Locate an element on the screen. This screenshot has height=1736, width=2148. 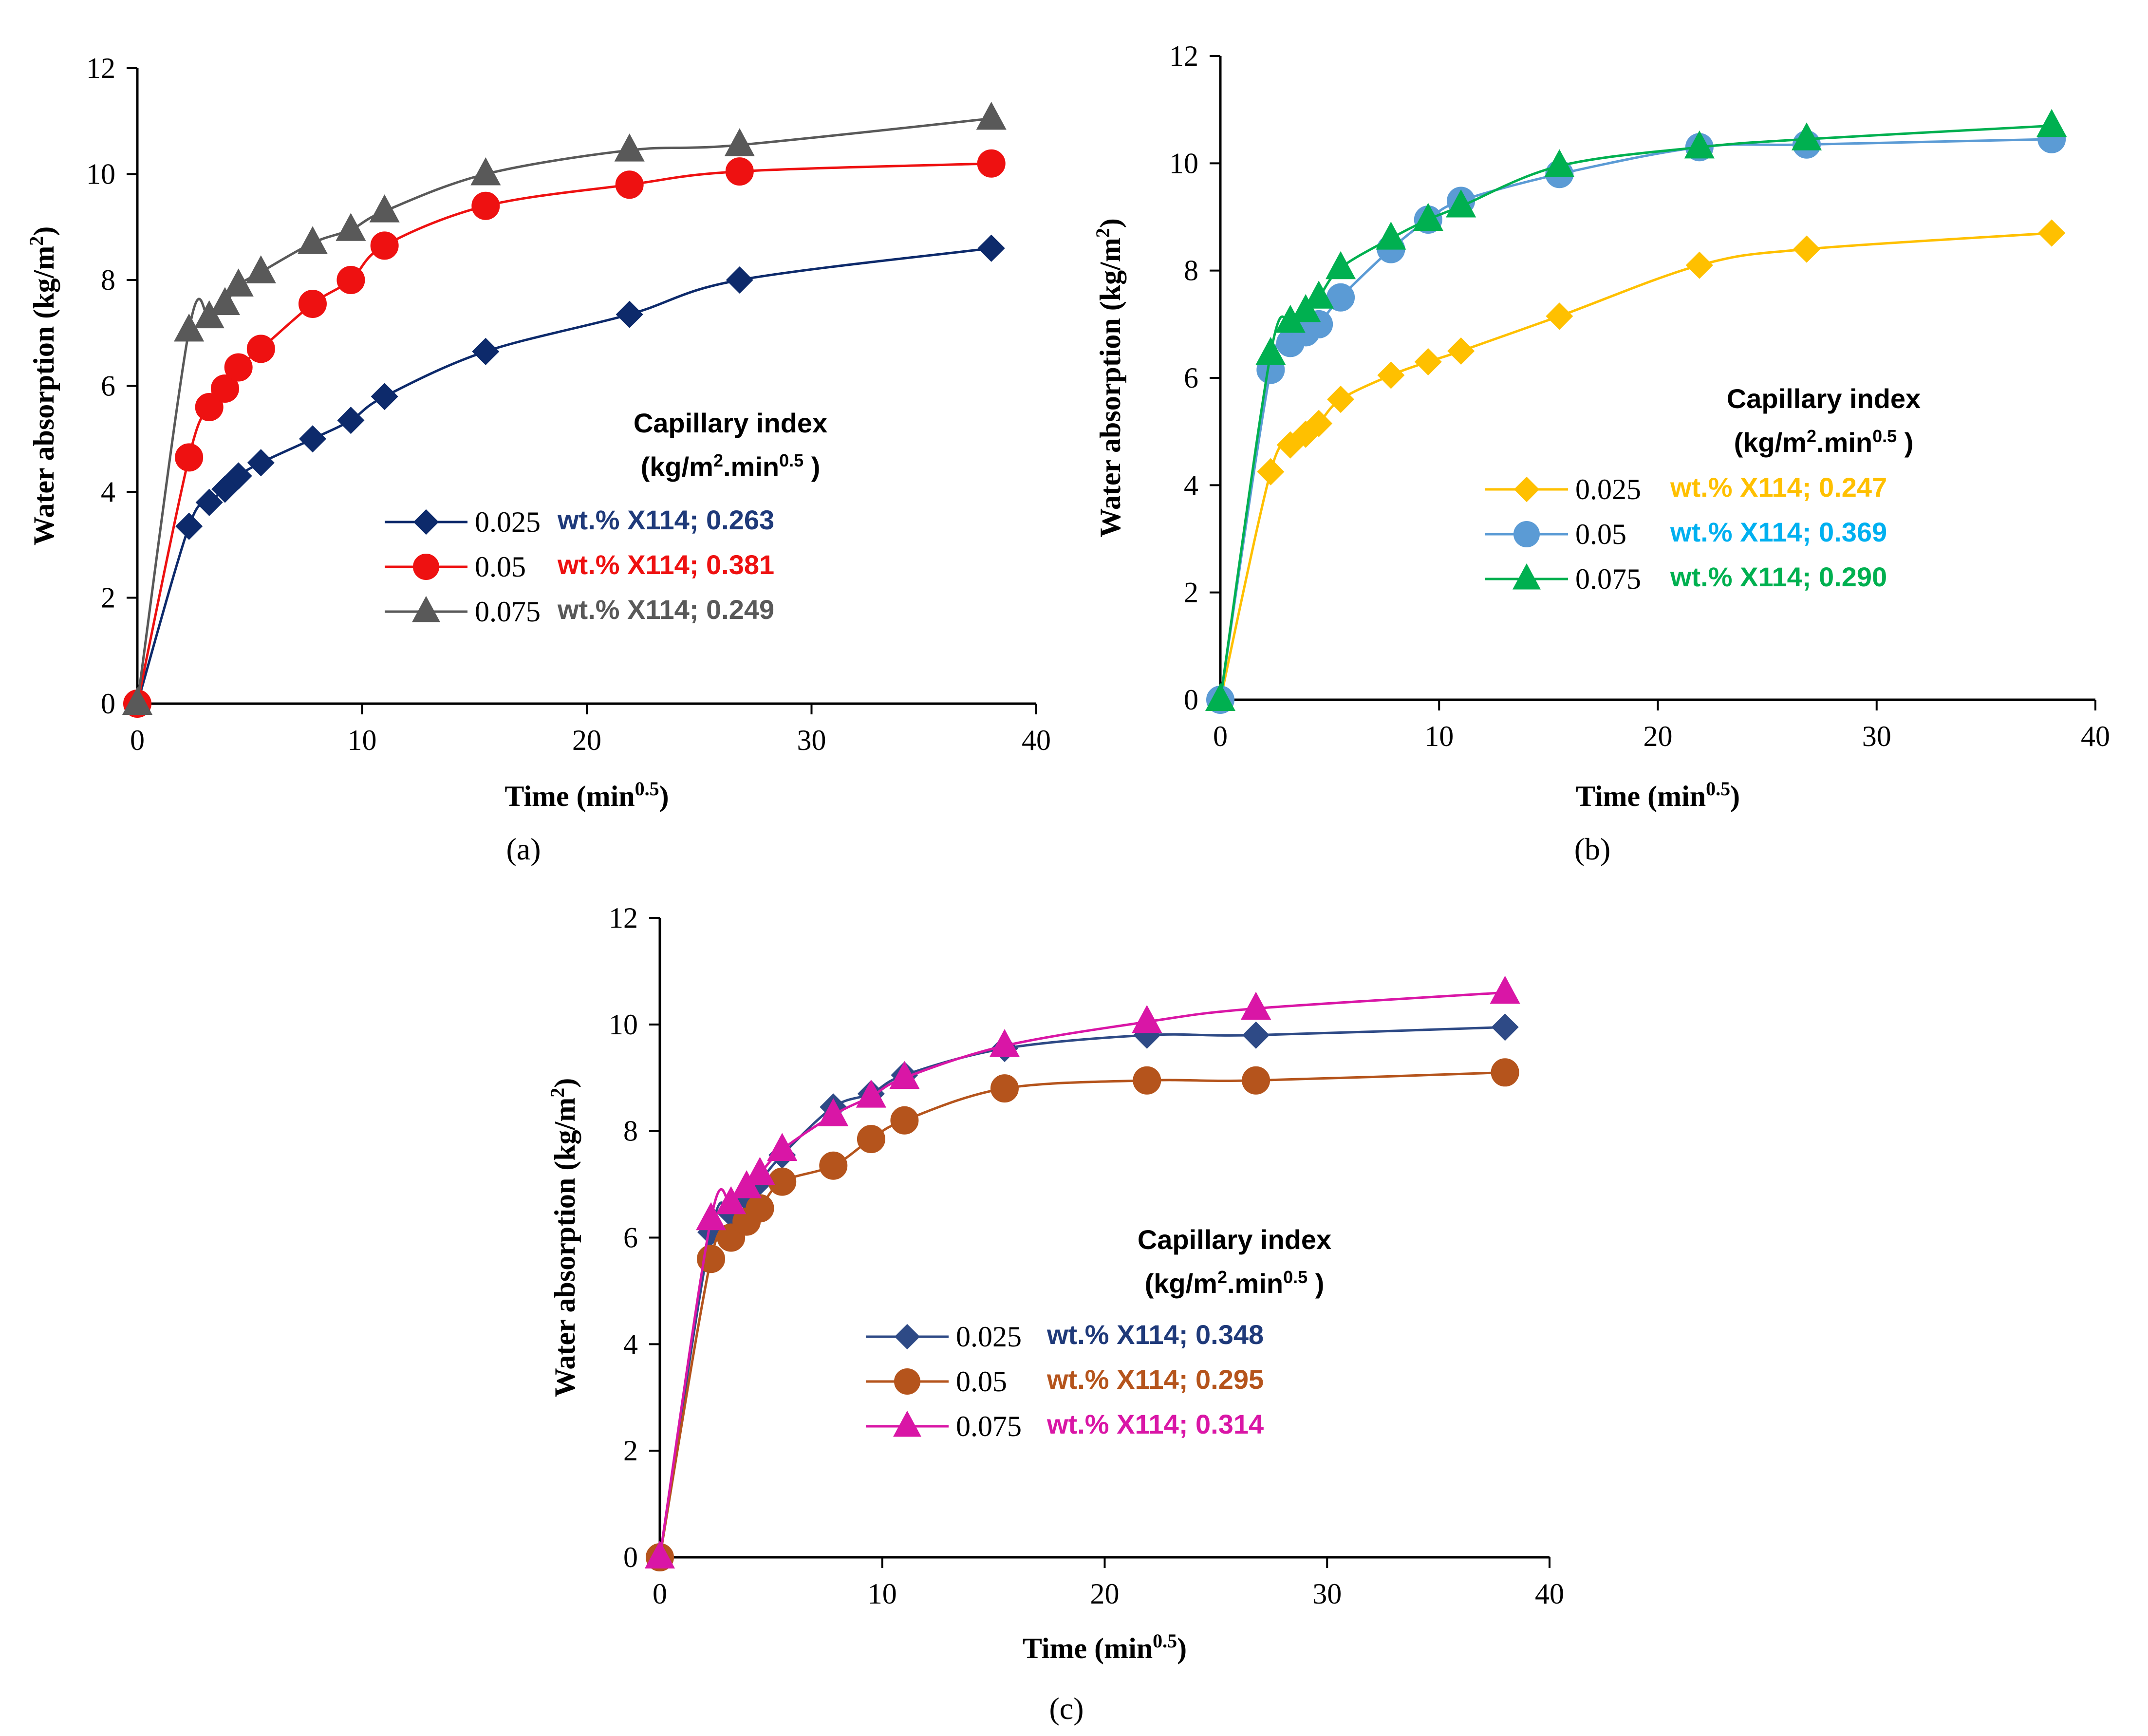
capillary-unit-sup: 0.5 is located at coordinates (1885, 436).